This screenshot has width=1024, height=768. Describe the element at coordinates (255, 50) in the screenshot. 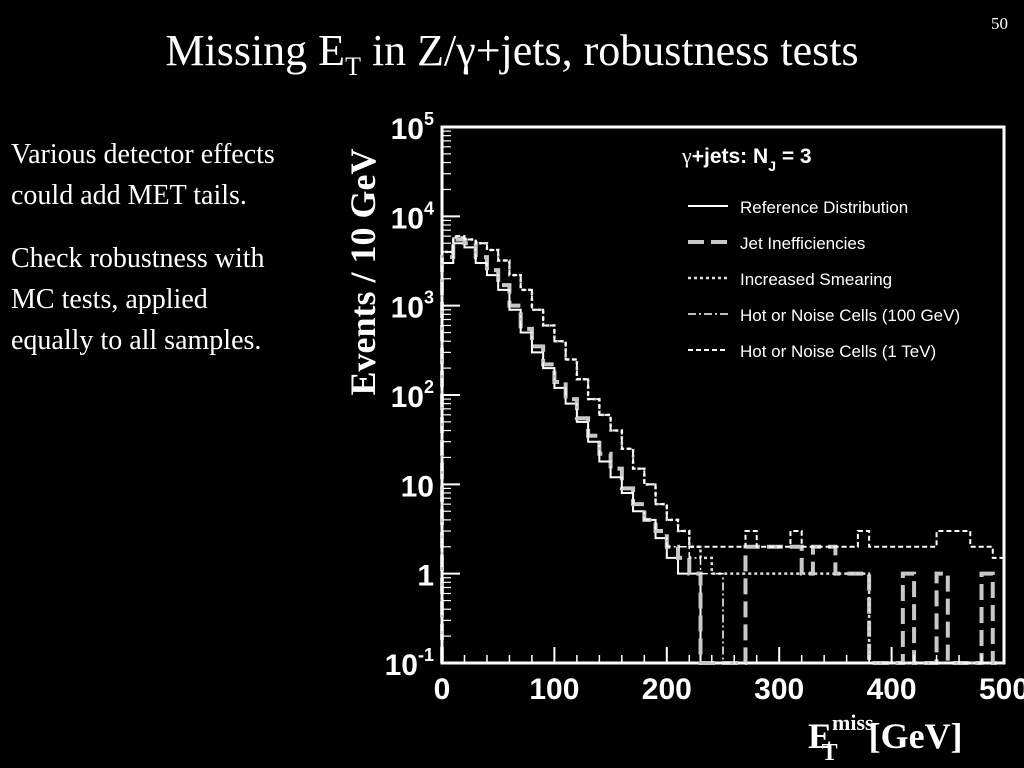

I see `title-pre: Missing E` at that location.